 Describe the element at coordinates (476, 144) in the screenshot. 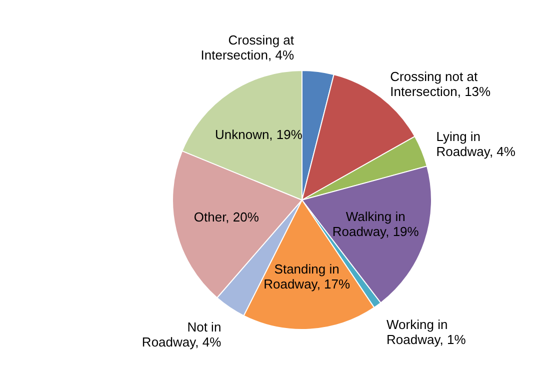

I see `slice-label: Lying in Roadway, 4%` at that location.